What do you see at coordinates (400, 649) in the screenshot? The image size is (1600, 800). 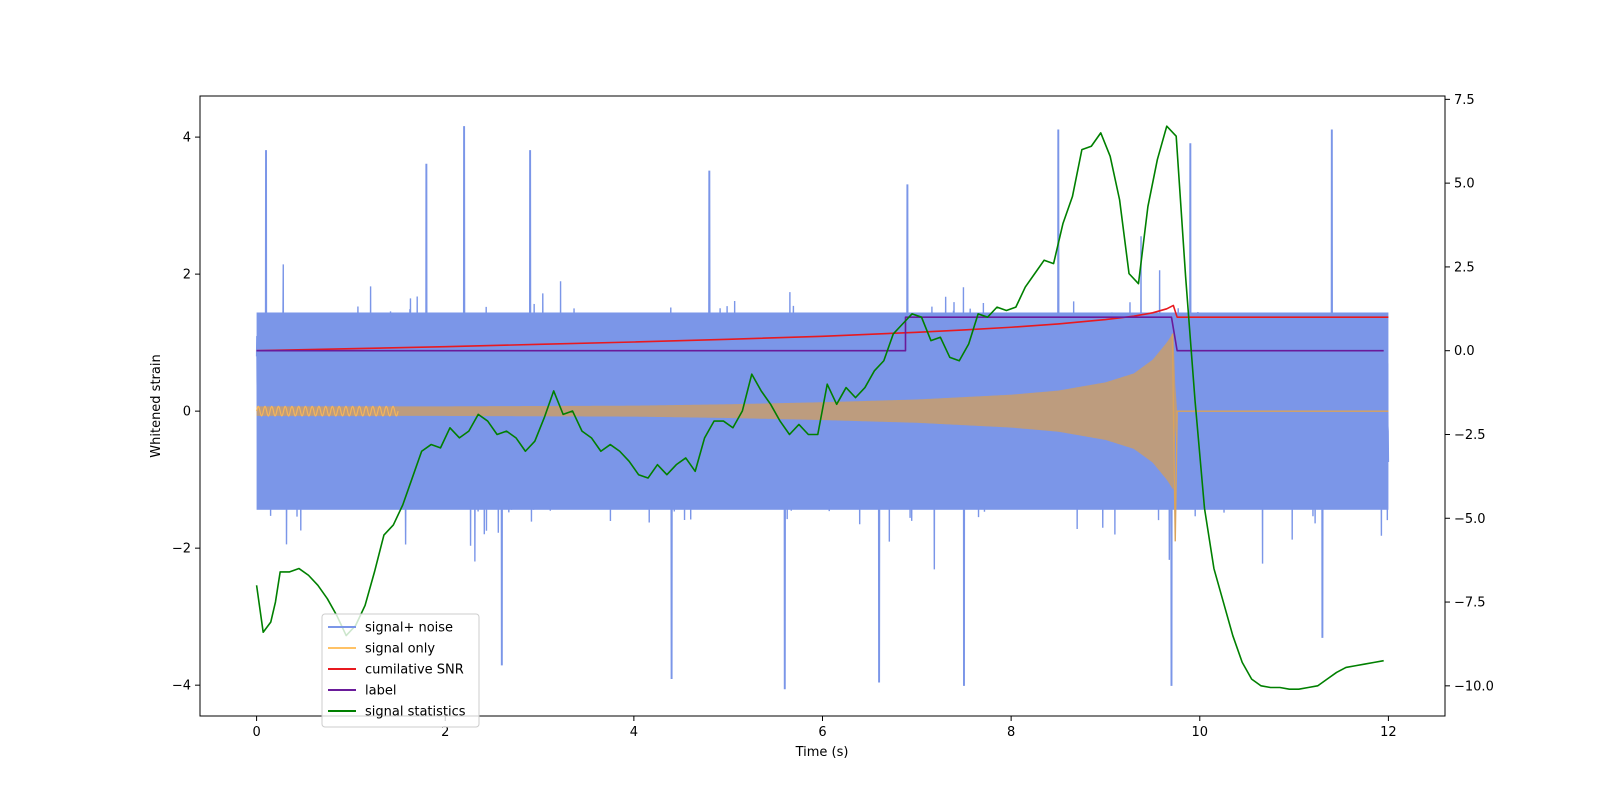 I see `legend-label: signal only` at bounding box center [400, 649].